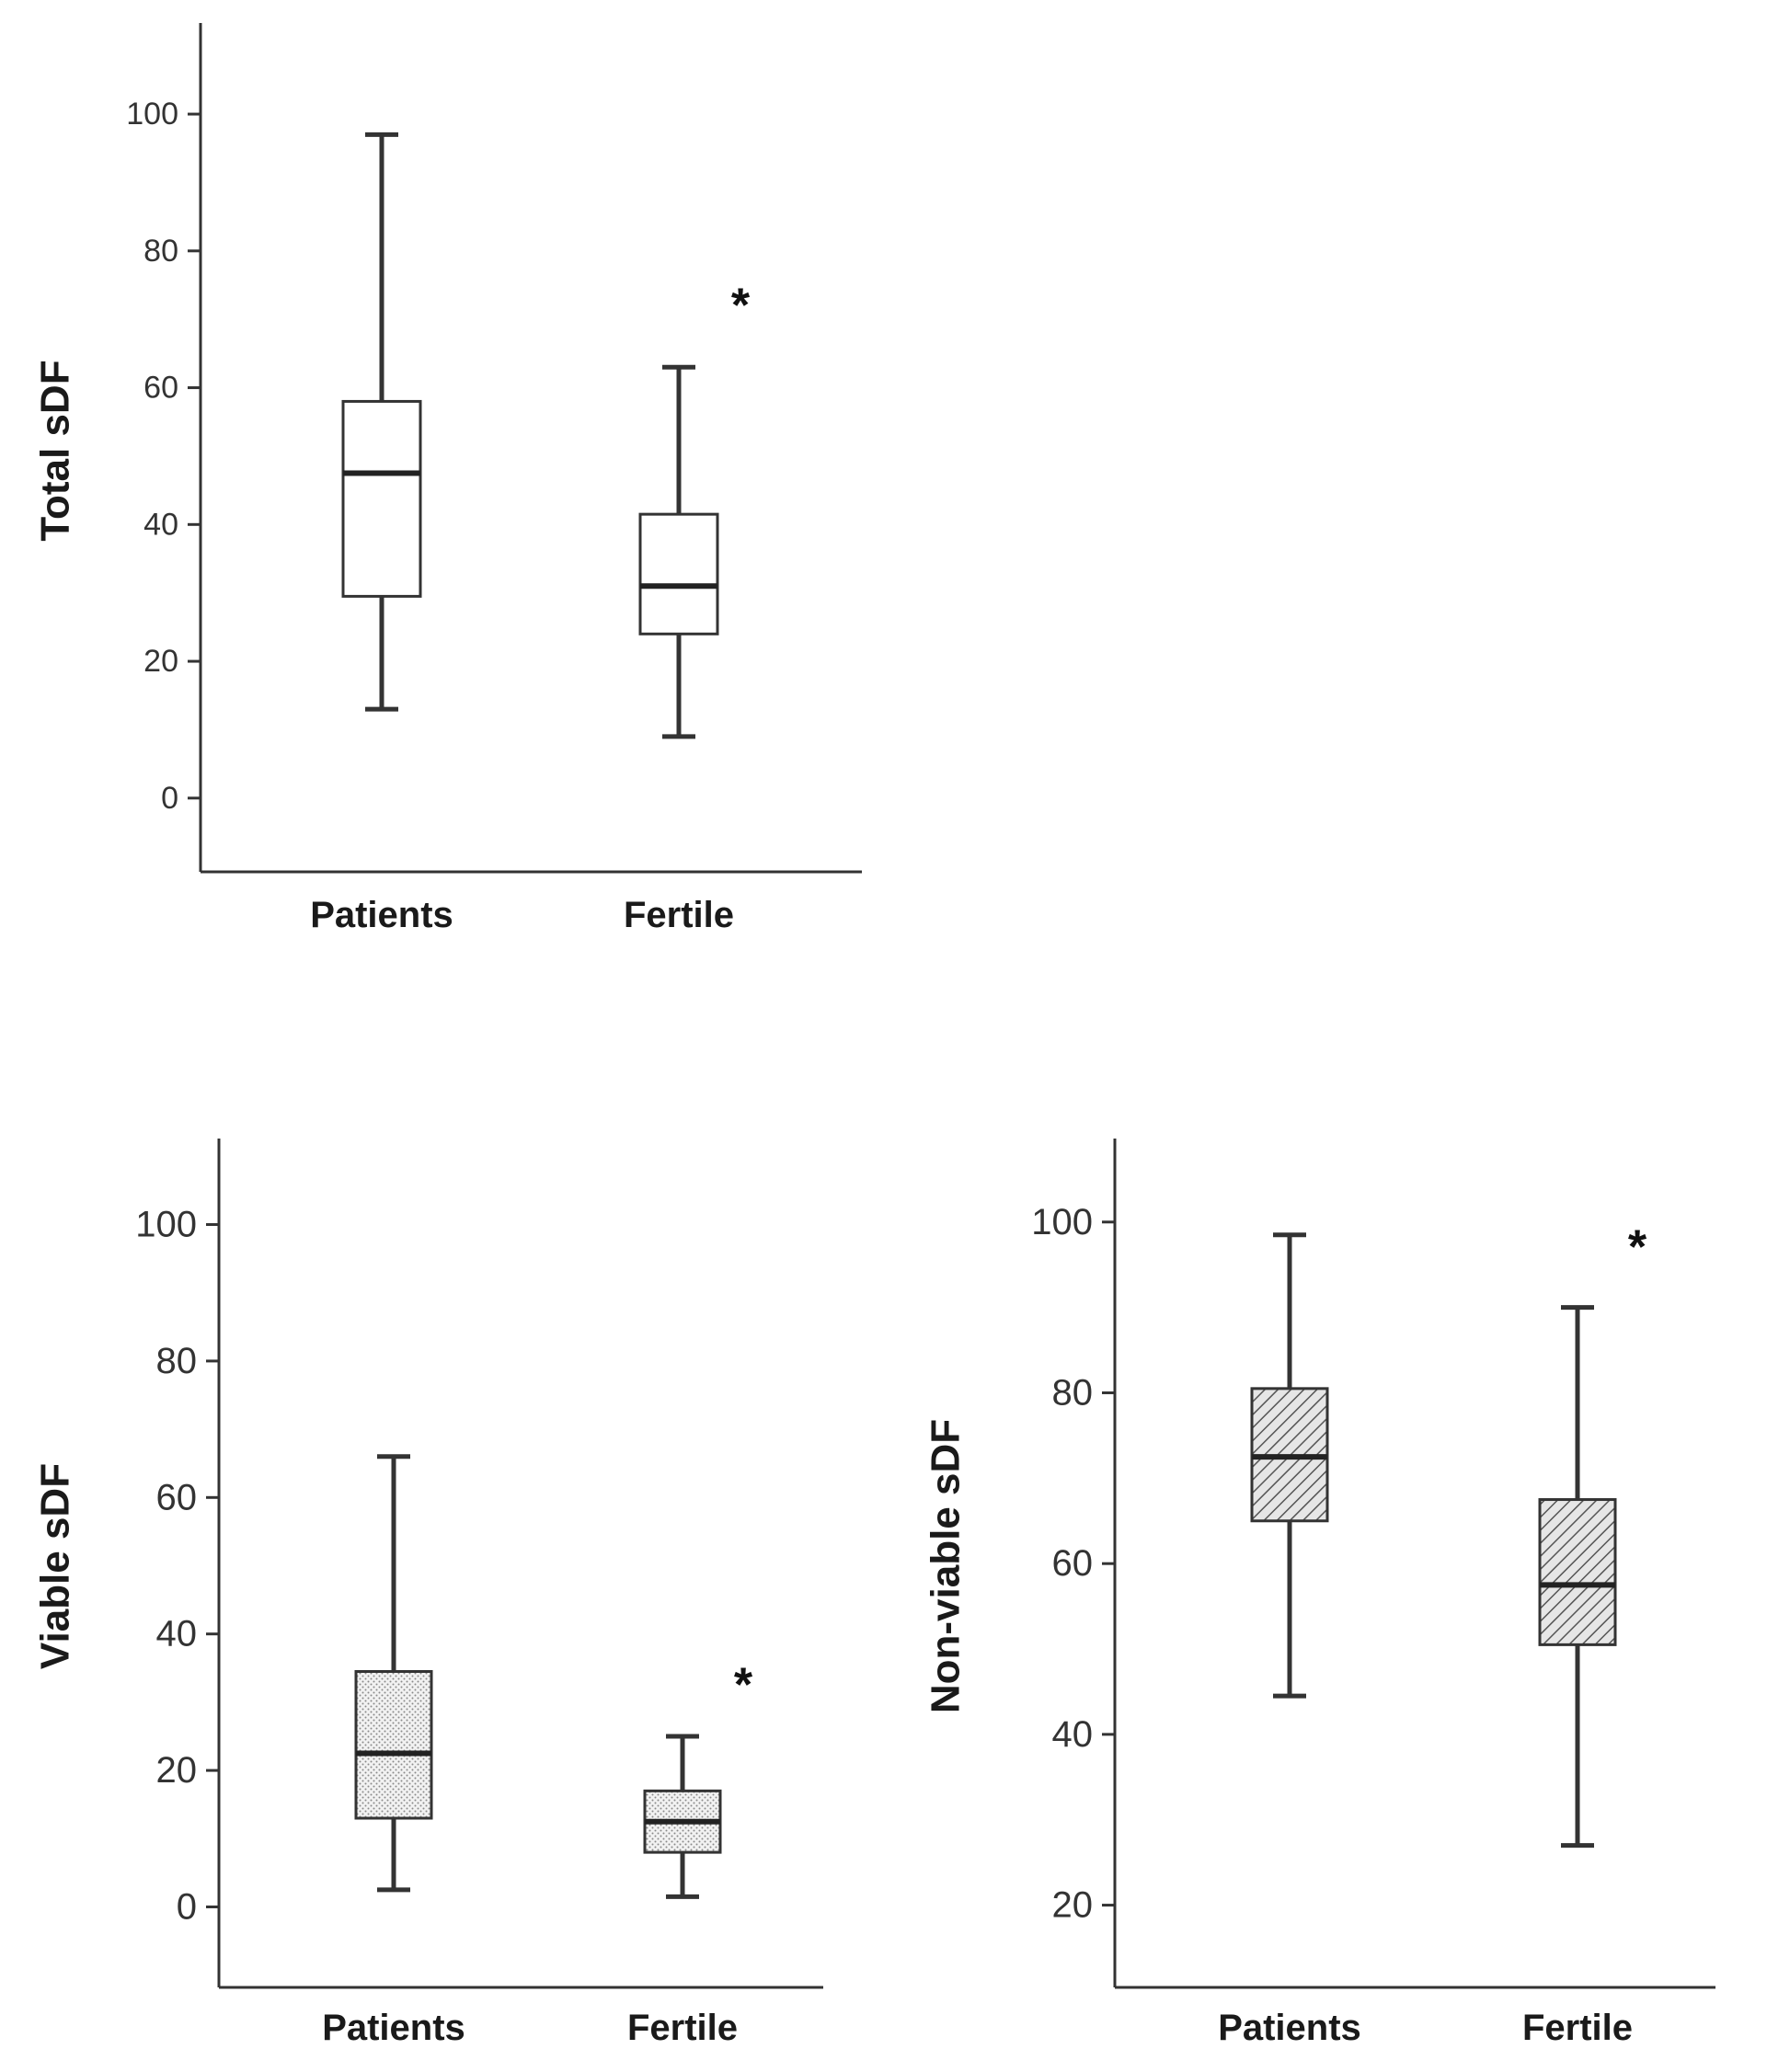  Describe the element at coordinates (55, 450) in the screenshot. I see `y-axis-title: Total sDF` at that location.